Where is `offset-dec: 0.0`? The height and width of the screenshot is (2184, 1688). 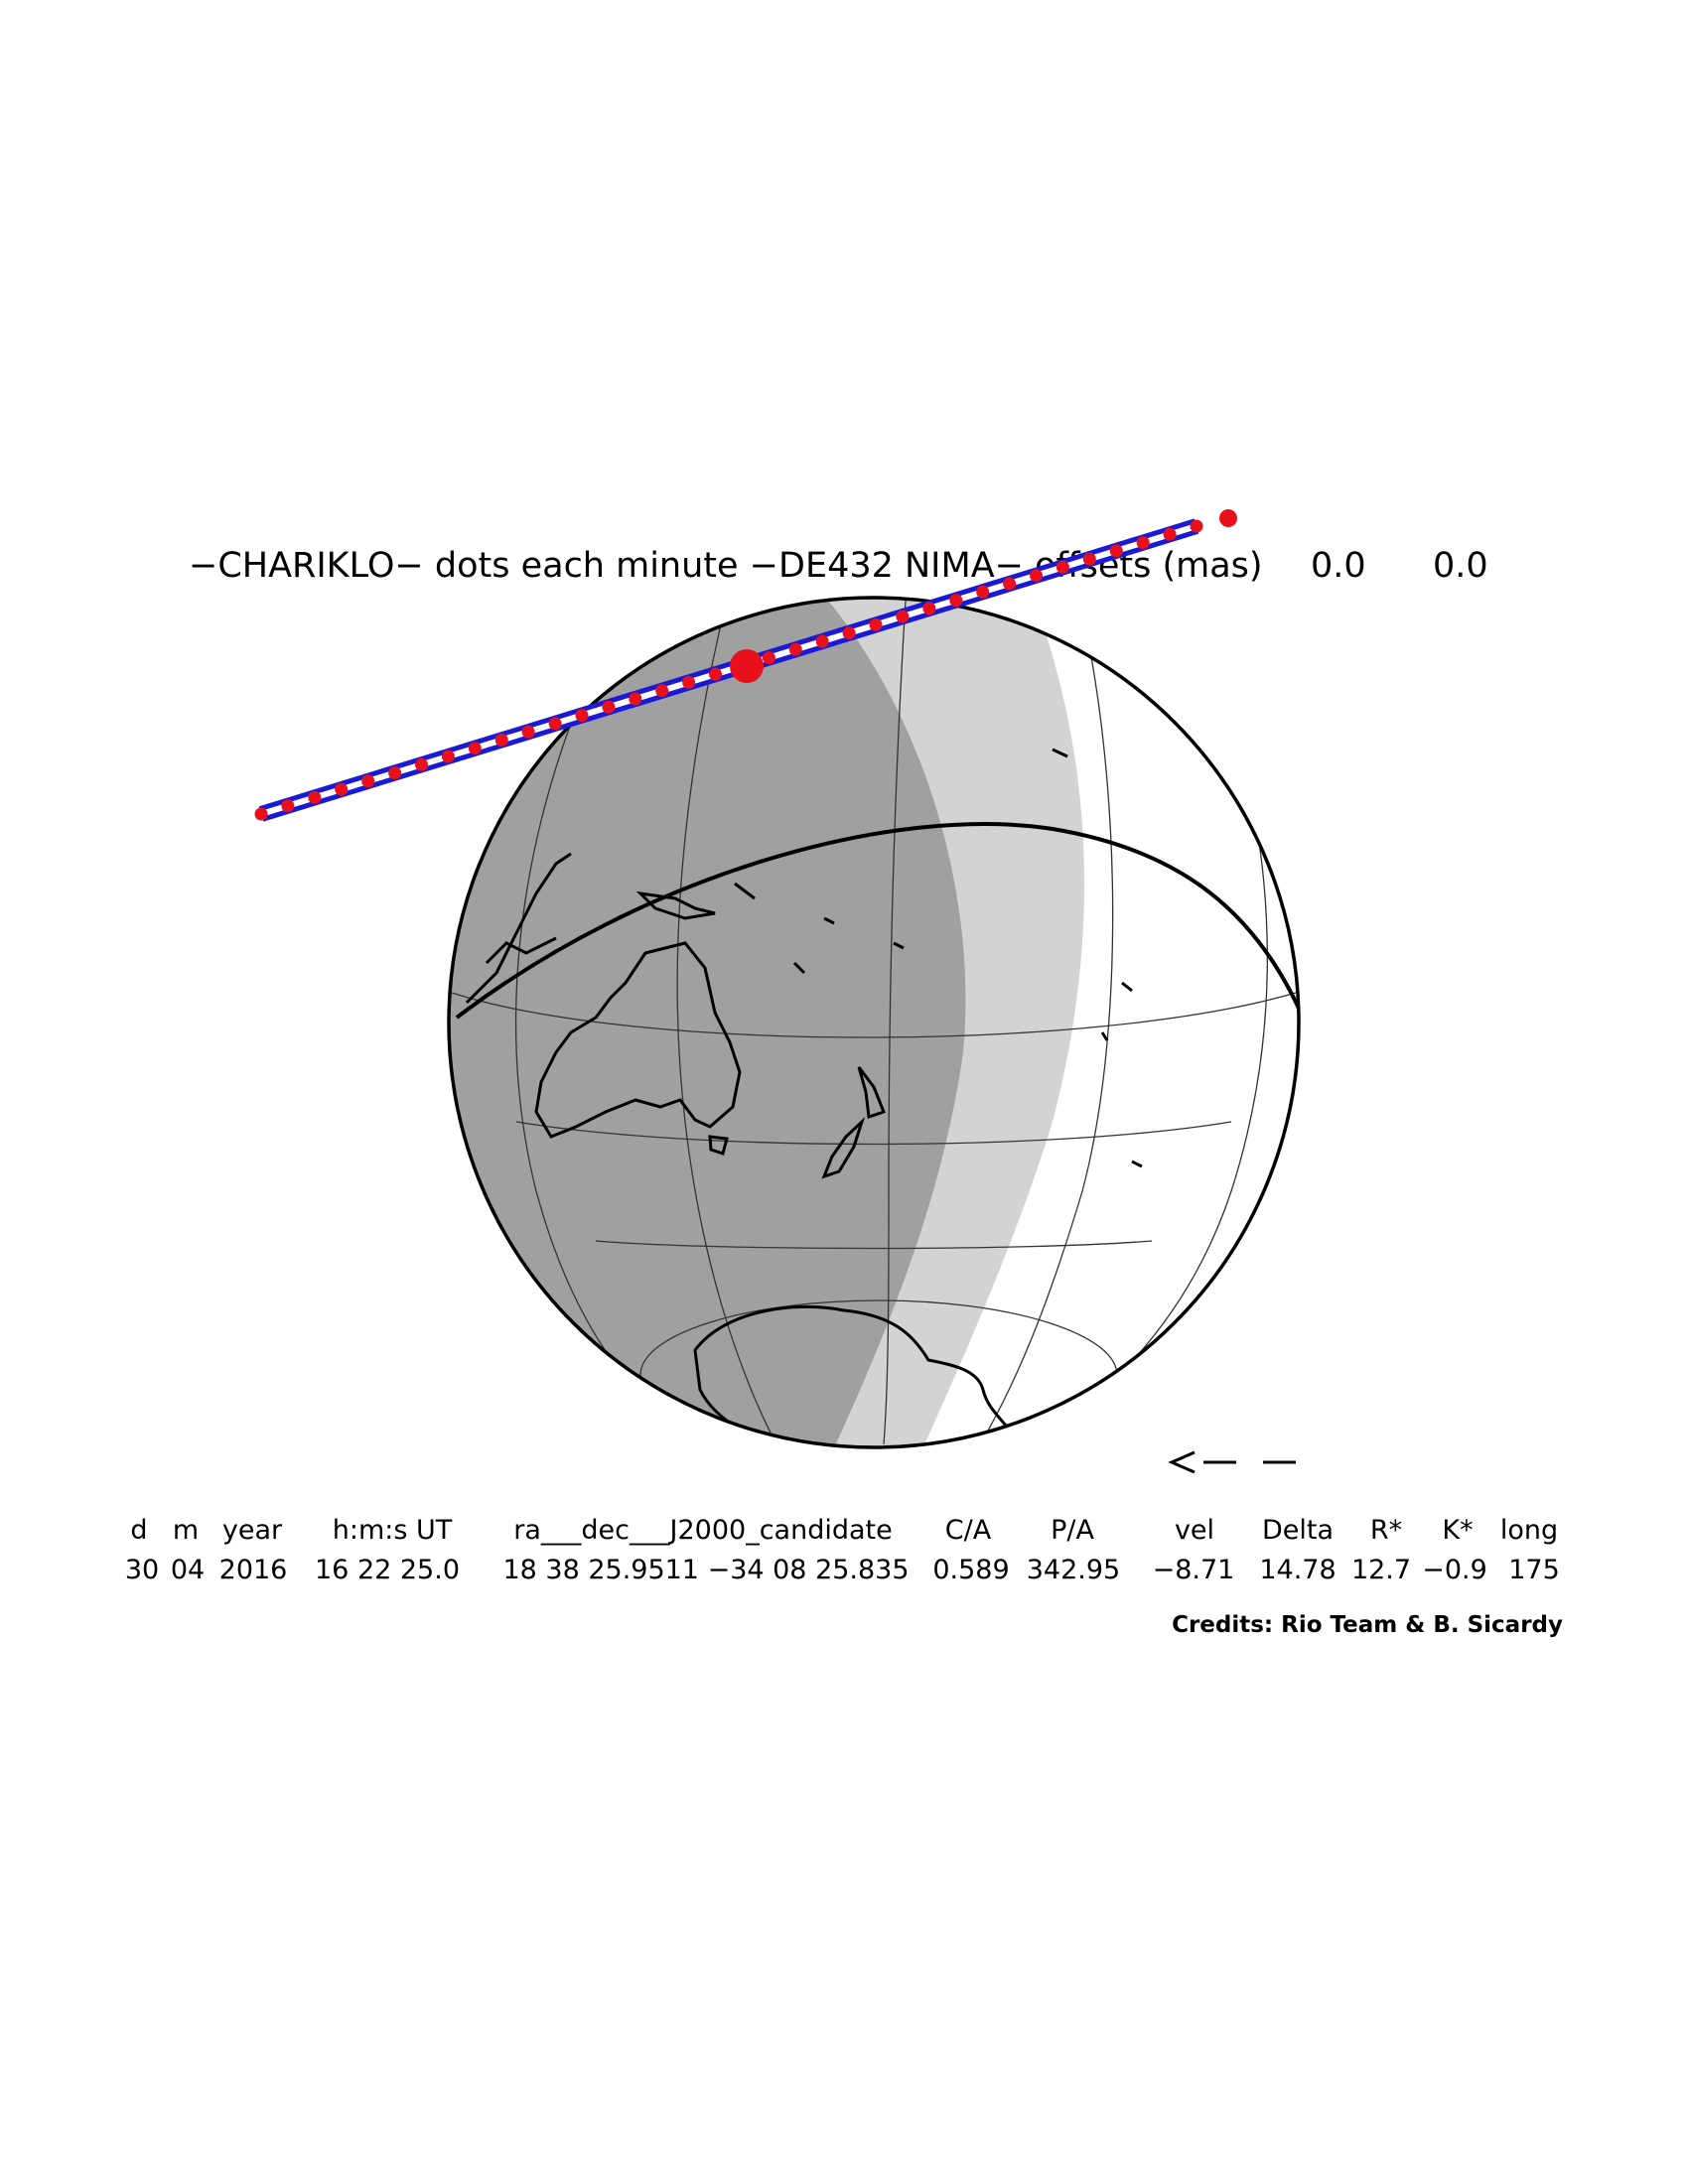
offset-dec: 0.0 is located at coordinates (1460, 566).